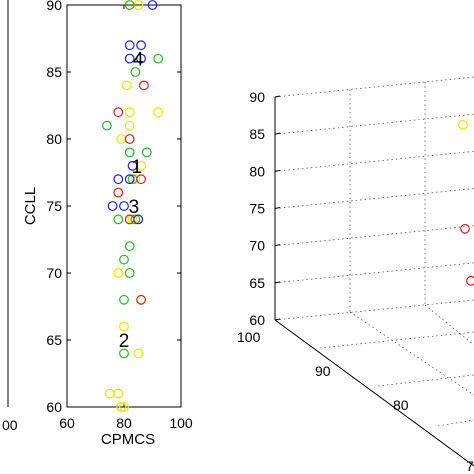 Image resolution: width=474 pixels, height=474 pixels. Describe the element at coordinates (54, 139) in the screenshot. I see `y-tick-label: 80` at that location.